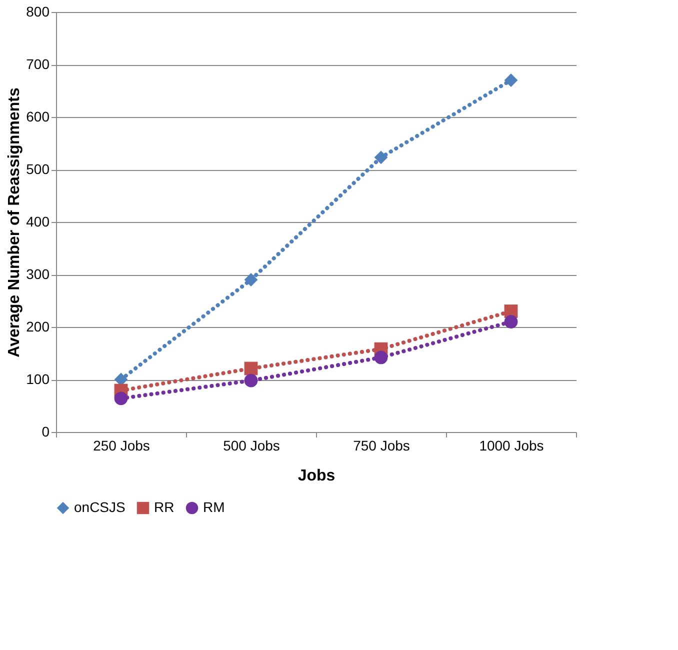 Image resolution: width=678 pixels, height=650 pixels. What do you see at coordinates (38, 326) in the screenshot?
I see `y-tick-label: 200` at bounding box center [38, 326].